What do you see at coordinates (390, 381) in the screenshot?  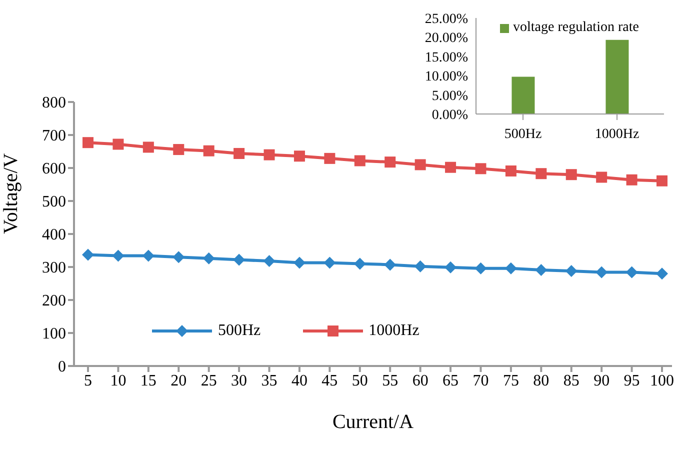 I see `x-tick-label: 55` at bounding box center [390, 381].